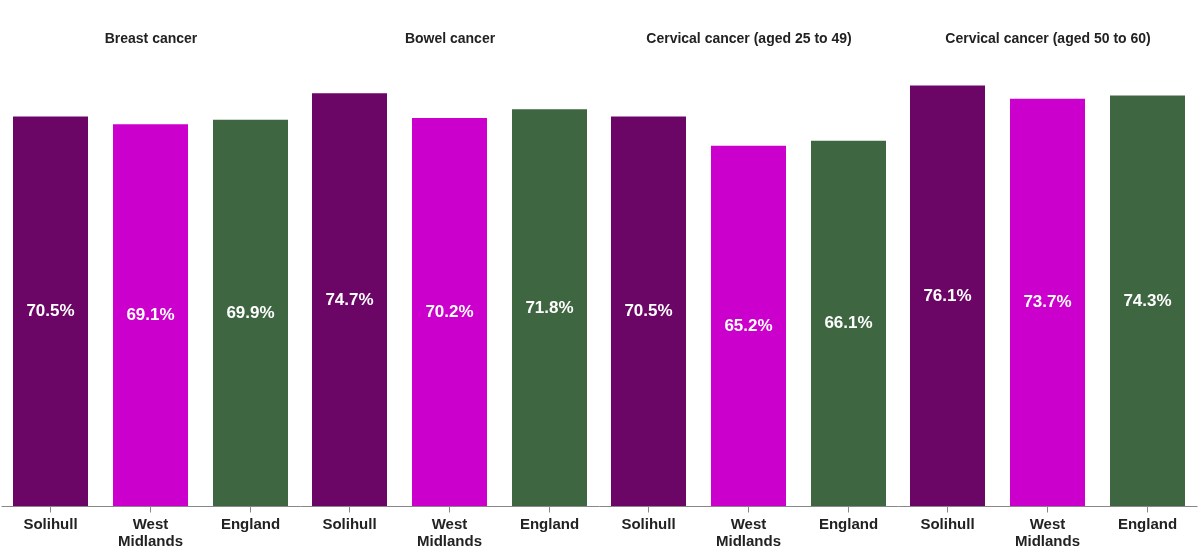 Image resolution: width=1201 pixels, height=559 pixels. Describe the element at coordinates (748, 325) in the screenshot. I see `data-label: 65.2%` at that location.